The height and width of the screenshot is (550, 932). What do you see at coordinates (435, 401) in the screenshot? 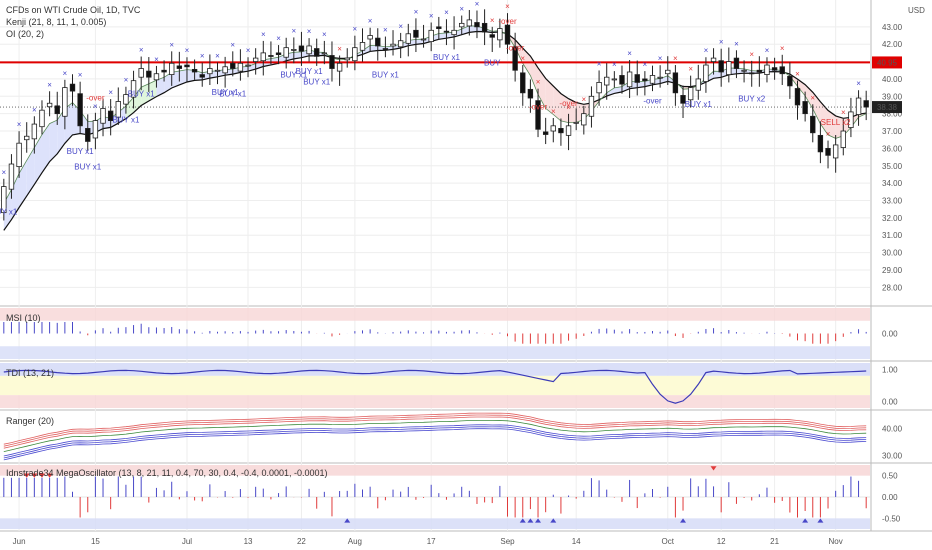
I see `tdi-lower-band` at bounding box center [435, 401].